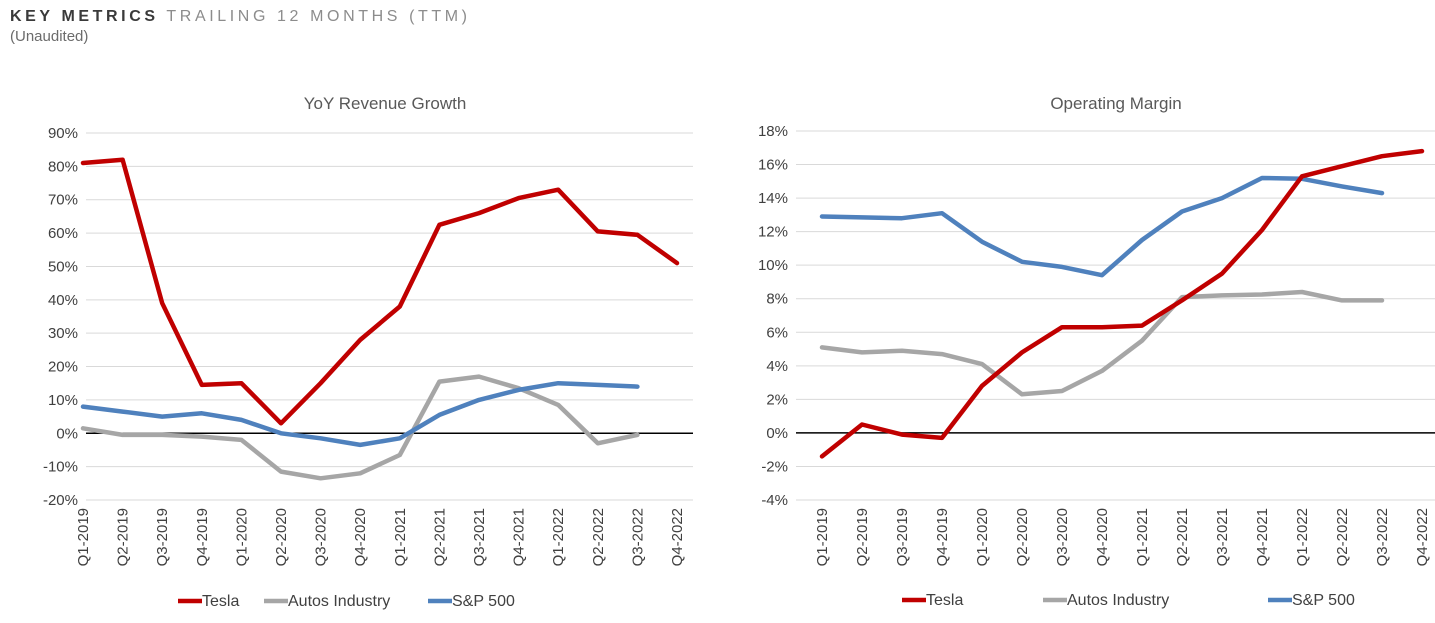 The height and width of the screenshot is (623, 1435). What do you see at coordinates (49, 36) in the screenshot?
I see `report-subtitle: (Unaudited)` at bounding box center [49, 36].